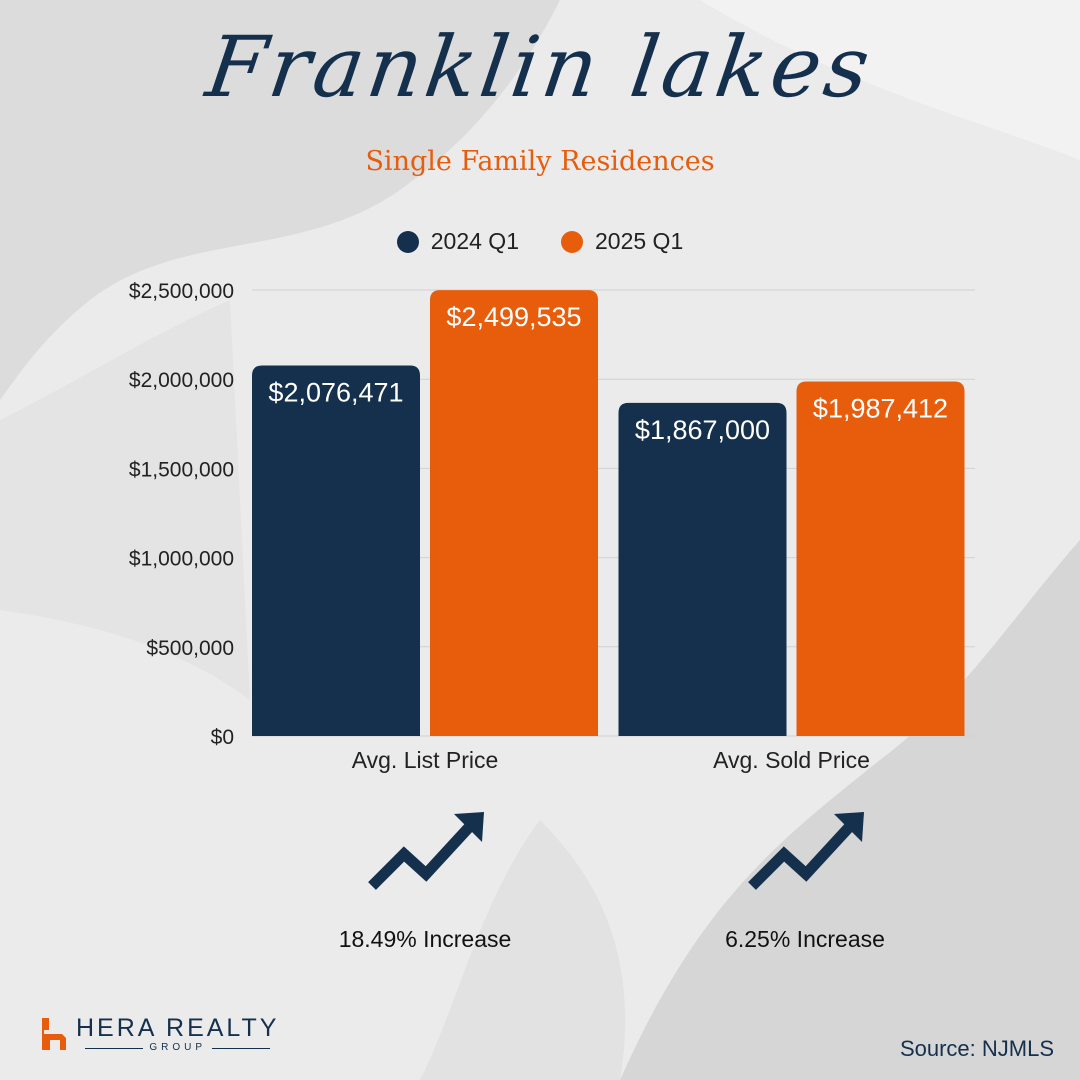  I want to click on legend-item-2024: 2024 Q1, so click(457, 241).